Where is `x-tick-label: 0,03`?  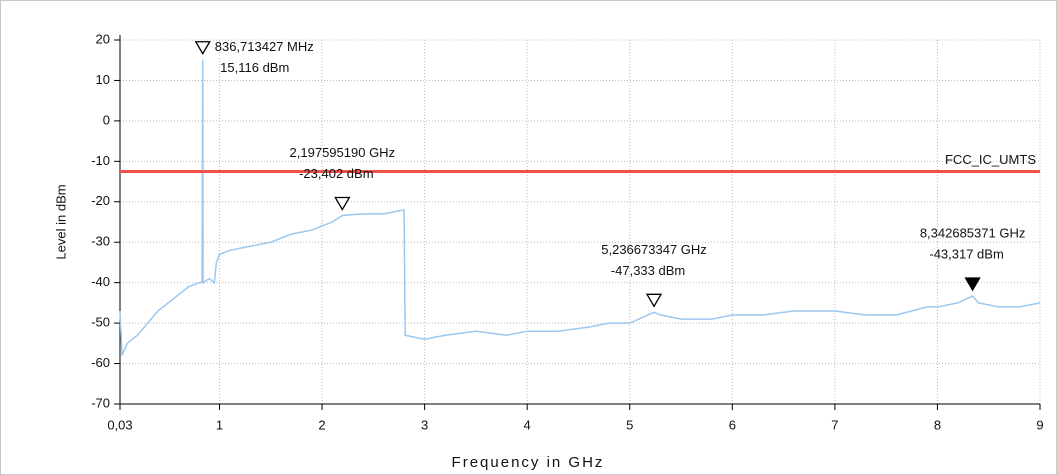
x-tick-label: 0,03 is located at coordinates (119, 424).